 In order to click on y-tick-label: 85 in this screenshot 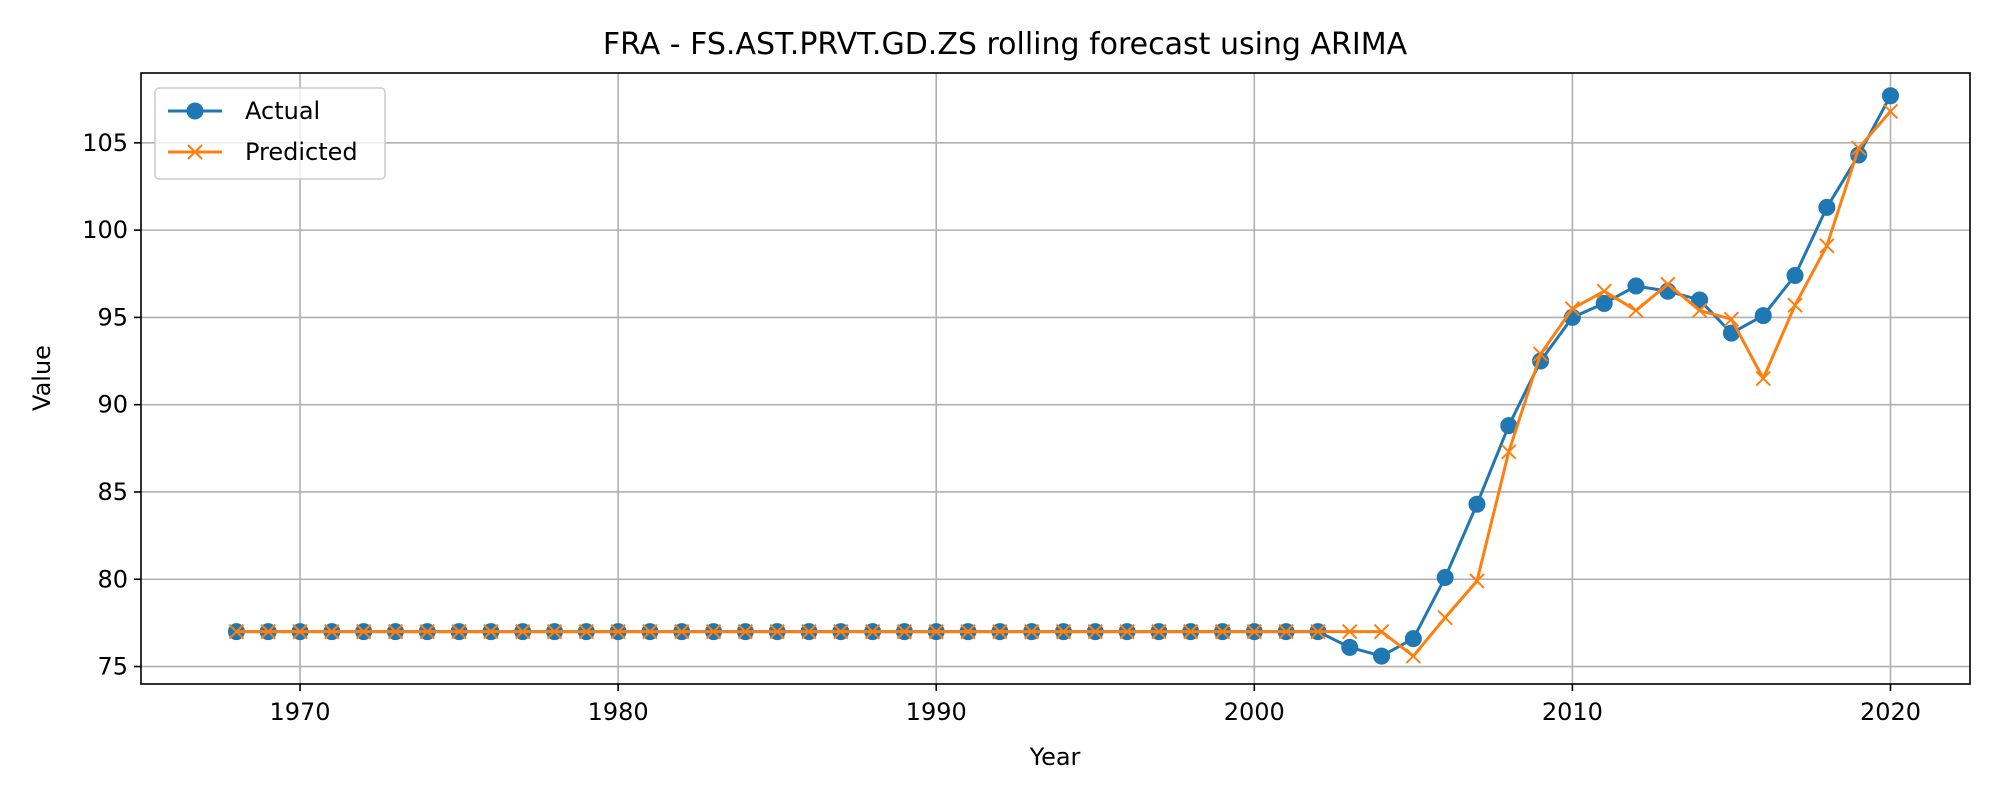, I will do `click(112, 492)`.